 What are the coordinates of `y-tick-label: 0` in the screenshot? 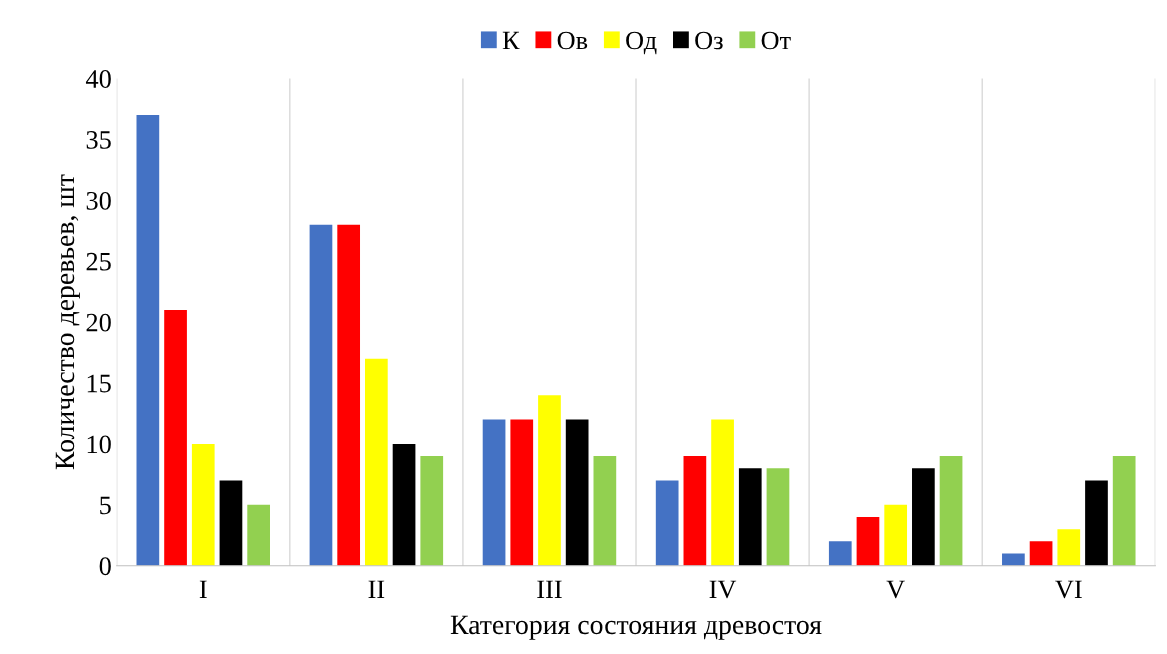 It's located at (105, 566).